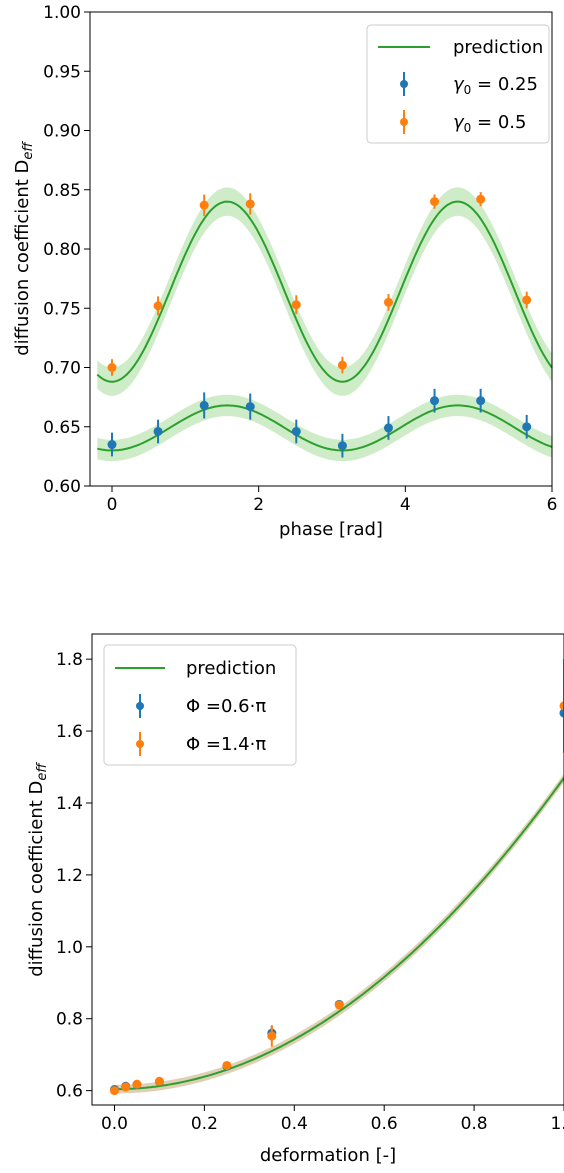 The image size is (564, 1173). Describe the element at coordinates (69, 1092) in the screenshot. I see `y-tick-label: 0.6` at that location.